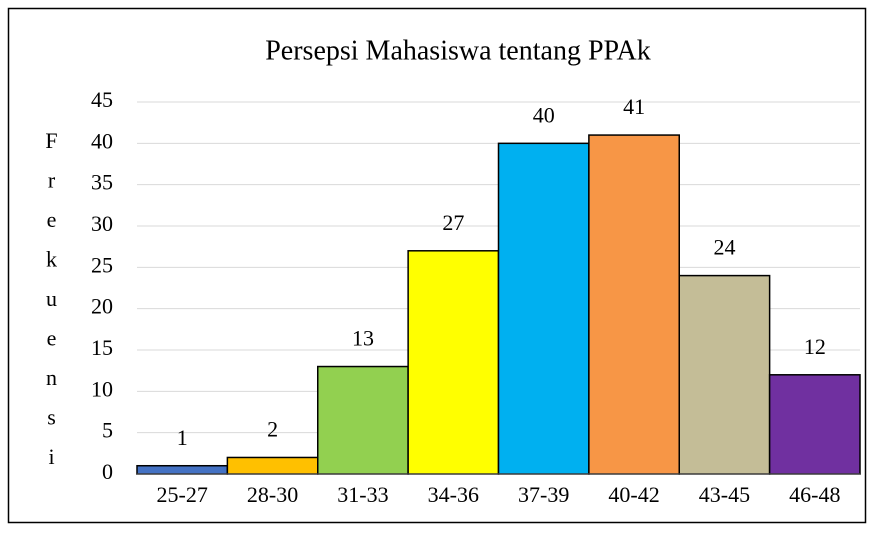  Describe the element at coordinates (362, 494) in the screenshot. I see `x-tick-label: 31-33` at that location.